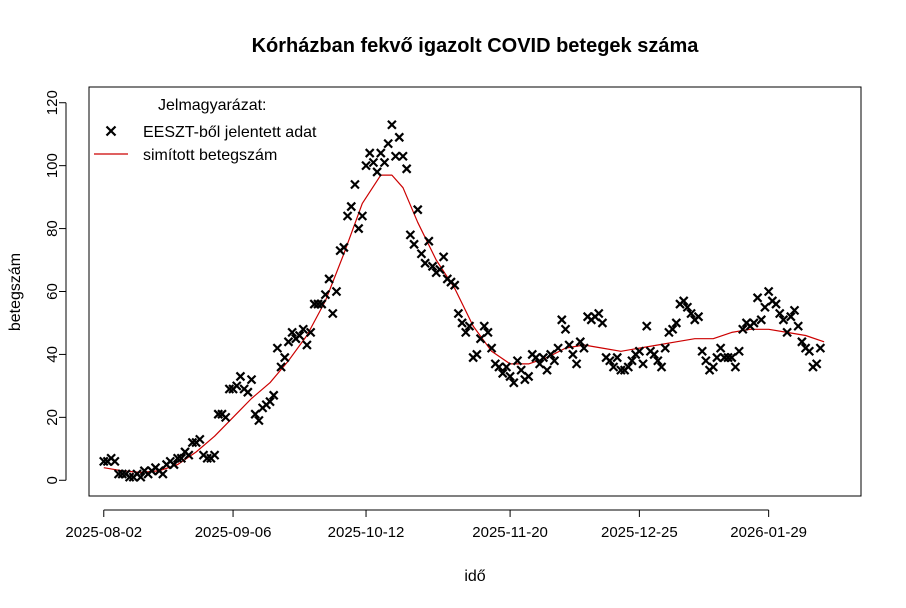  What do you see at coordinates (212, 105) in the screenshot?
I see `legend-title: Jelmagyarázat:` at bounding box center [212, 105].